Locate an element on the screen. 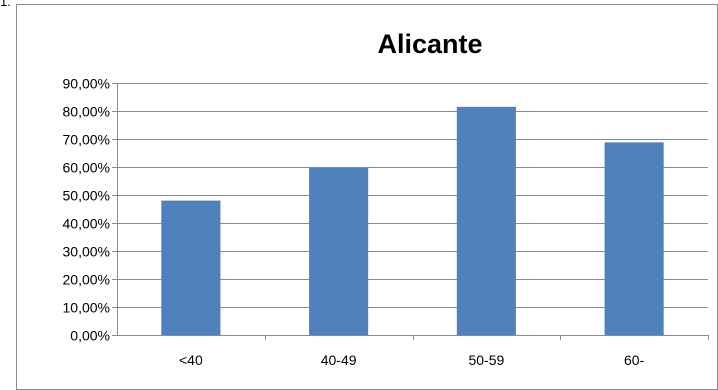 The width and height of the screenshot is (718, 390). x-tick-label: 60- is located at coordinates (634, 360).